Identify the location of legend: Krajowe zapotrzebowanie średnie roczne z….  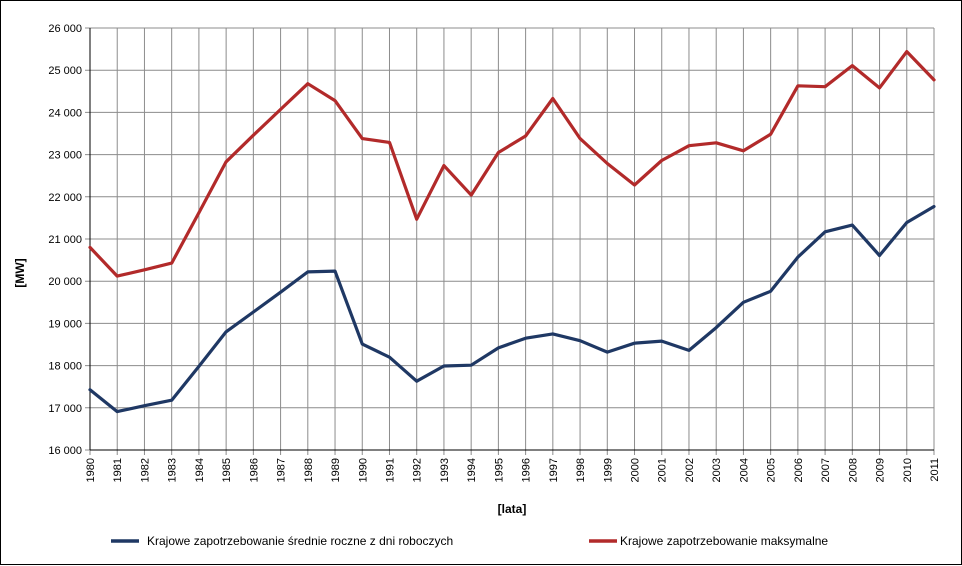
(469, 541).